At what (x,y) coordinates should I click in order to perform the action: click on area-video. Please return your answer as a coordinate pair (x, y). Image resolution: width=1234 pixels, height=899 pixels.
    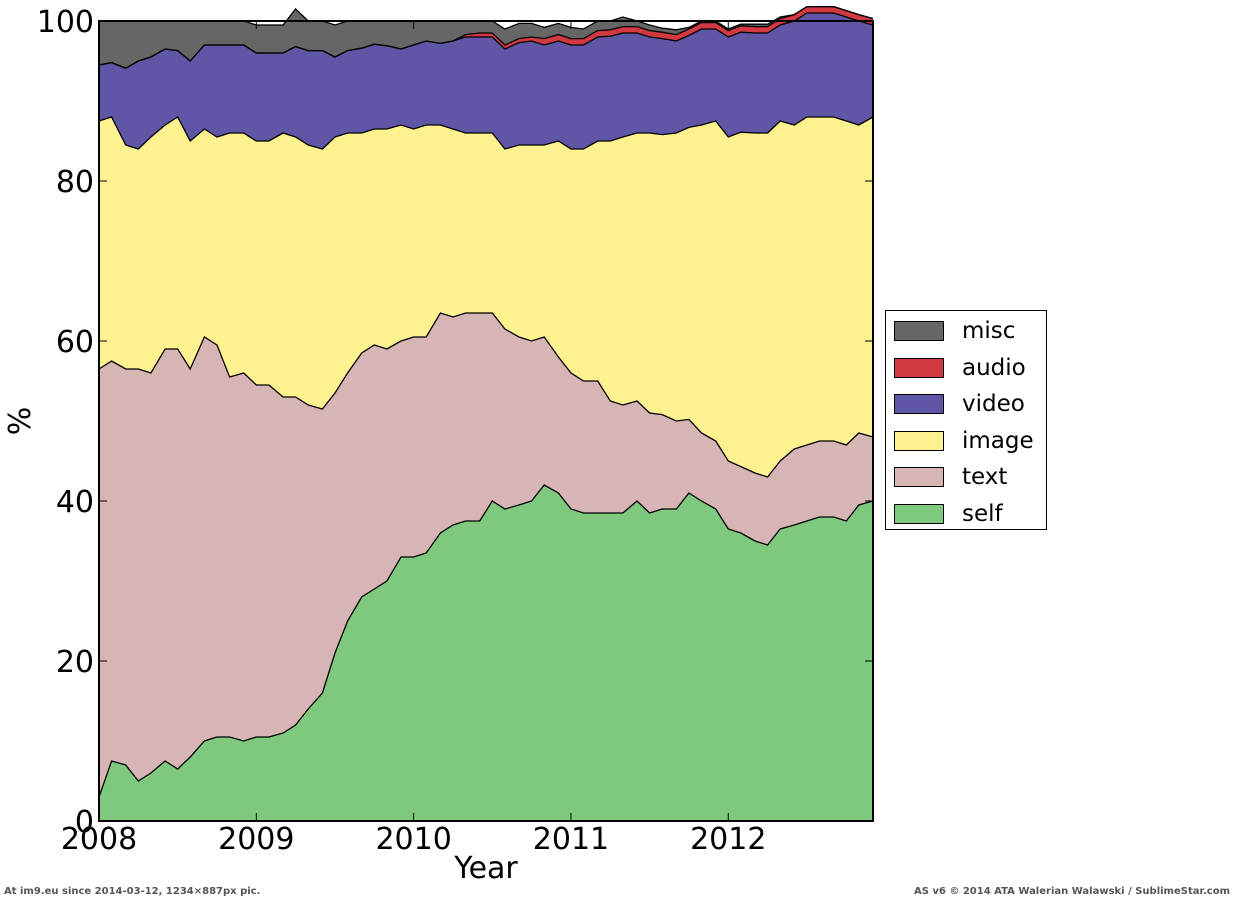
    Looking at the image, I should click on (486, 81).